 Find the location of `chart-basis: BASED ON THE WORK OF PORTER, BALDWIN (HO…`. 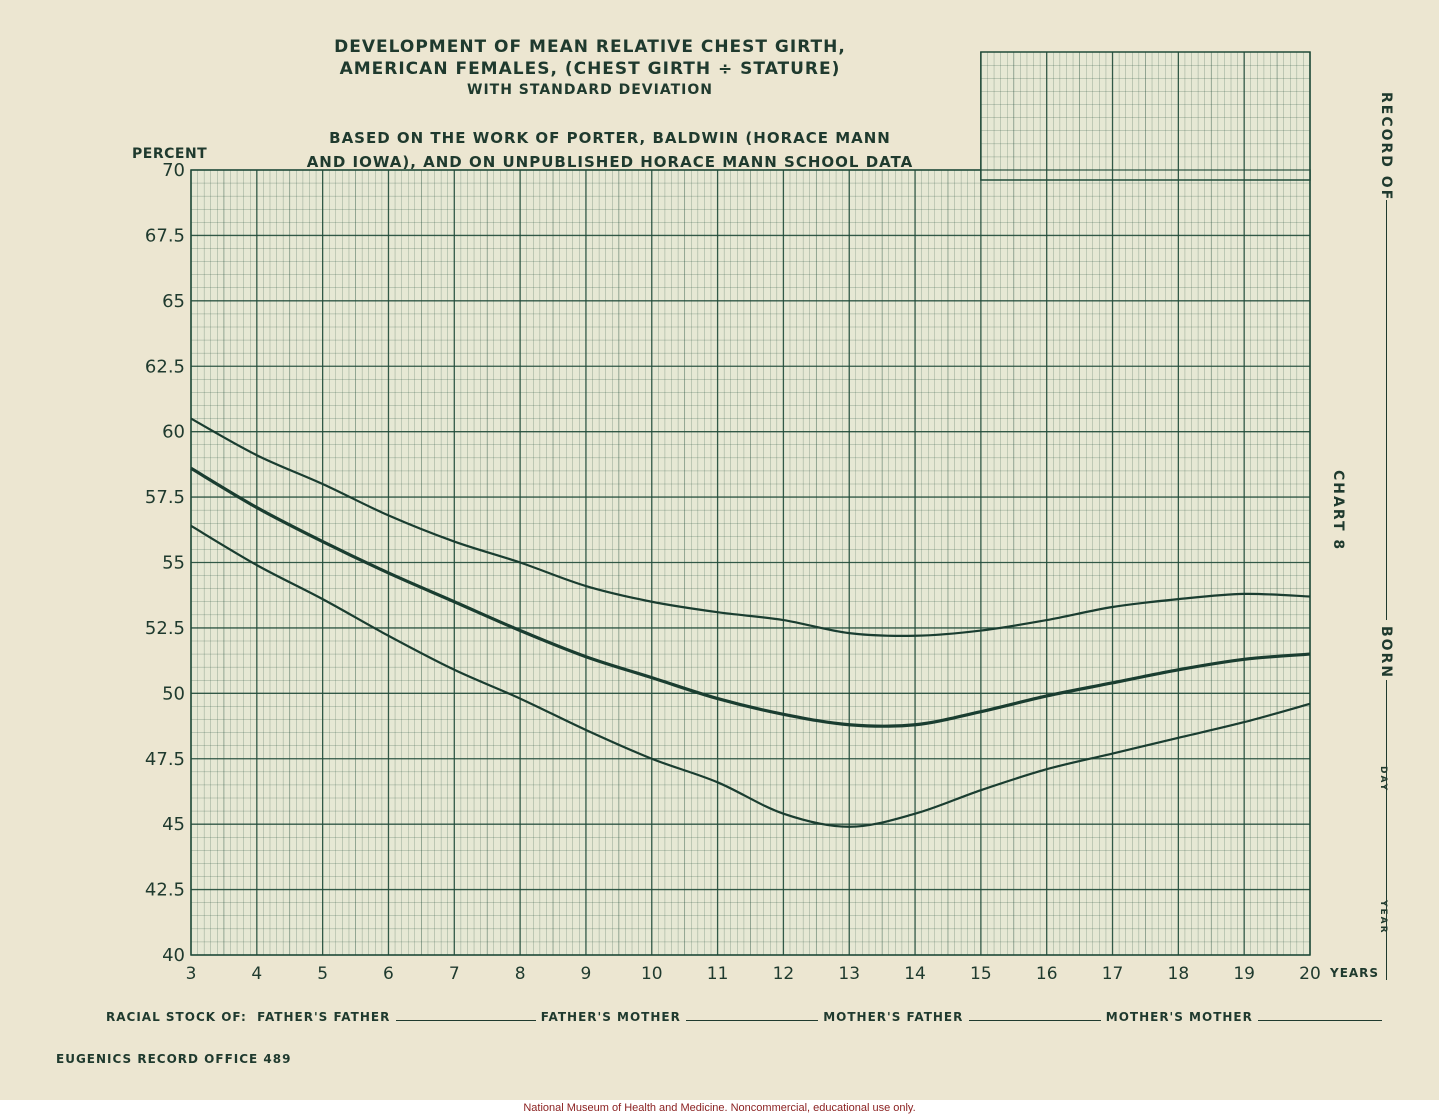

chart-basis: BASED ON THE WORK OF PORTER, BALDWIN (HO… is located at coordinates (610, 150).